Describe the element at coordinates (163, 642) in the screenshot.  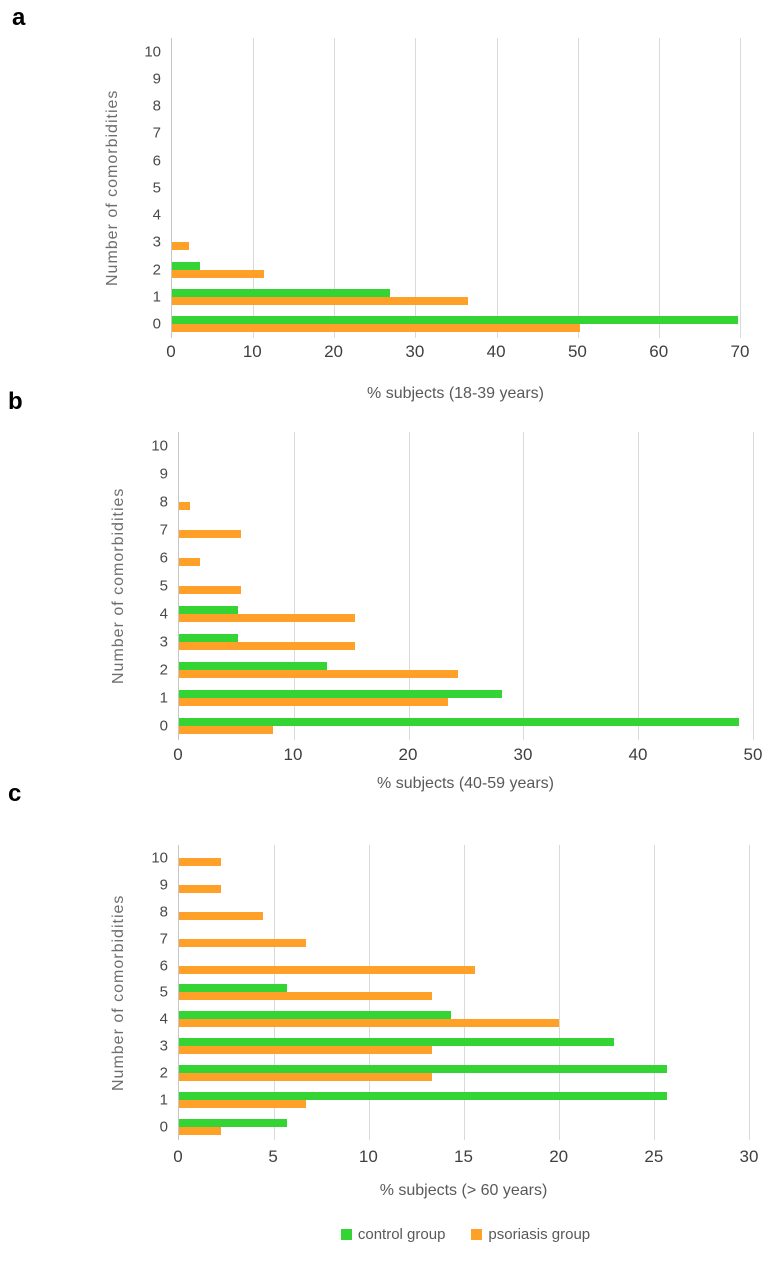
I see `y-tick-label: 3` at that location.